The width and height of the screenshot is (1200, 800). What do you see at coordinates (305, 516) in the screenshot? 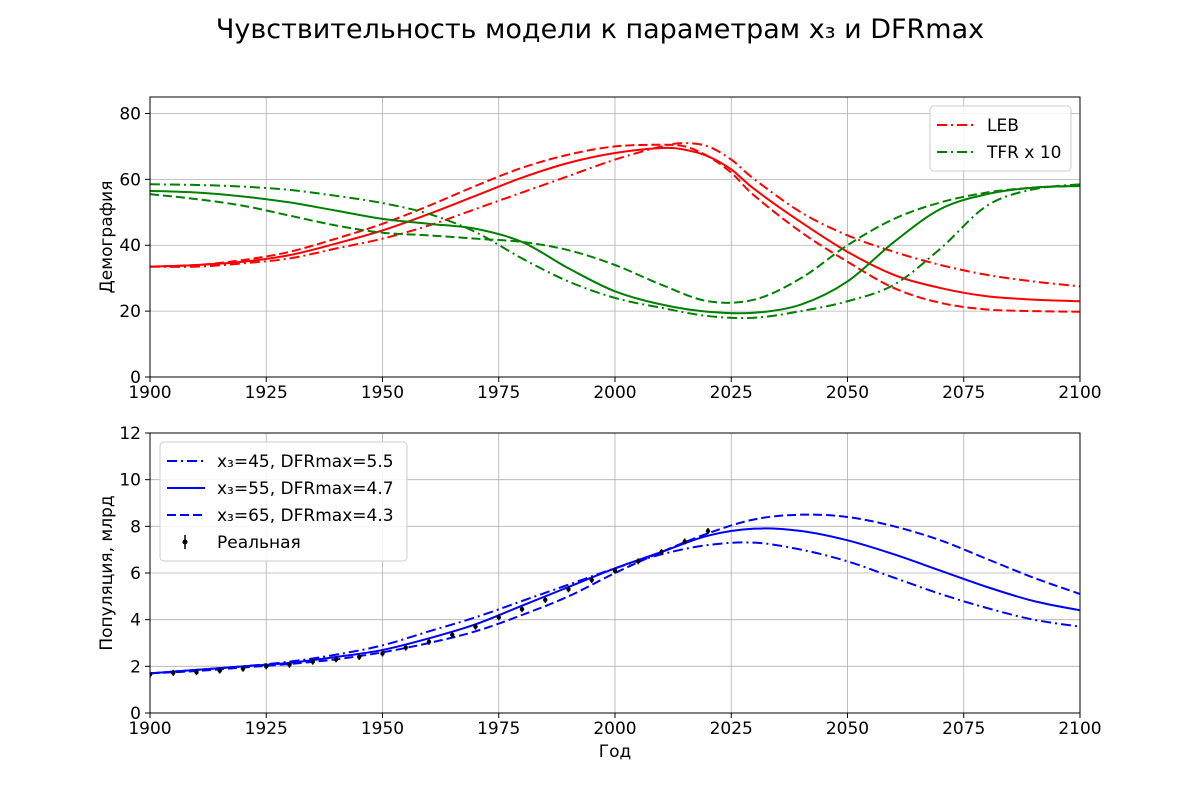
I see `legend-label: x₃=65, DFRmax=4.3` at bounding box center [305, 516].